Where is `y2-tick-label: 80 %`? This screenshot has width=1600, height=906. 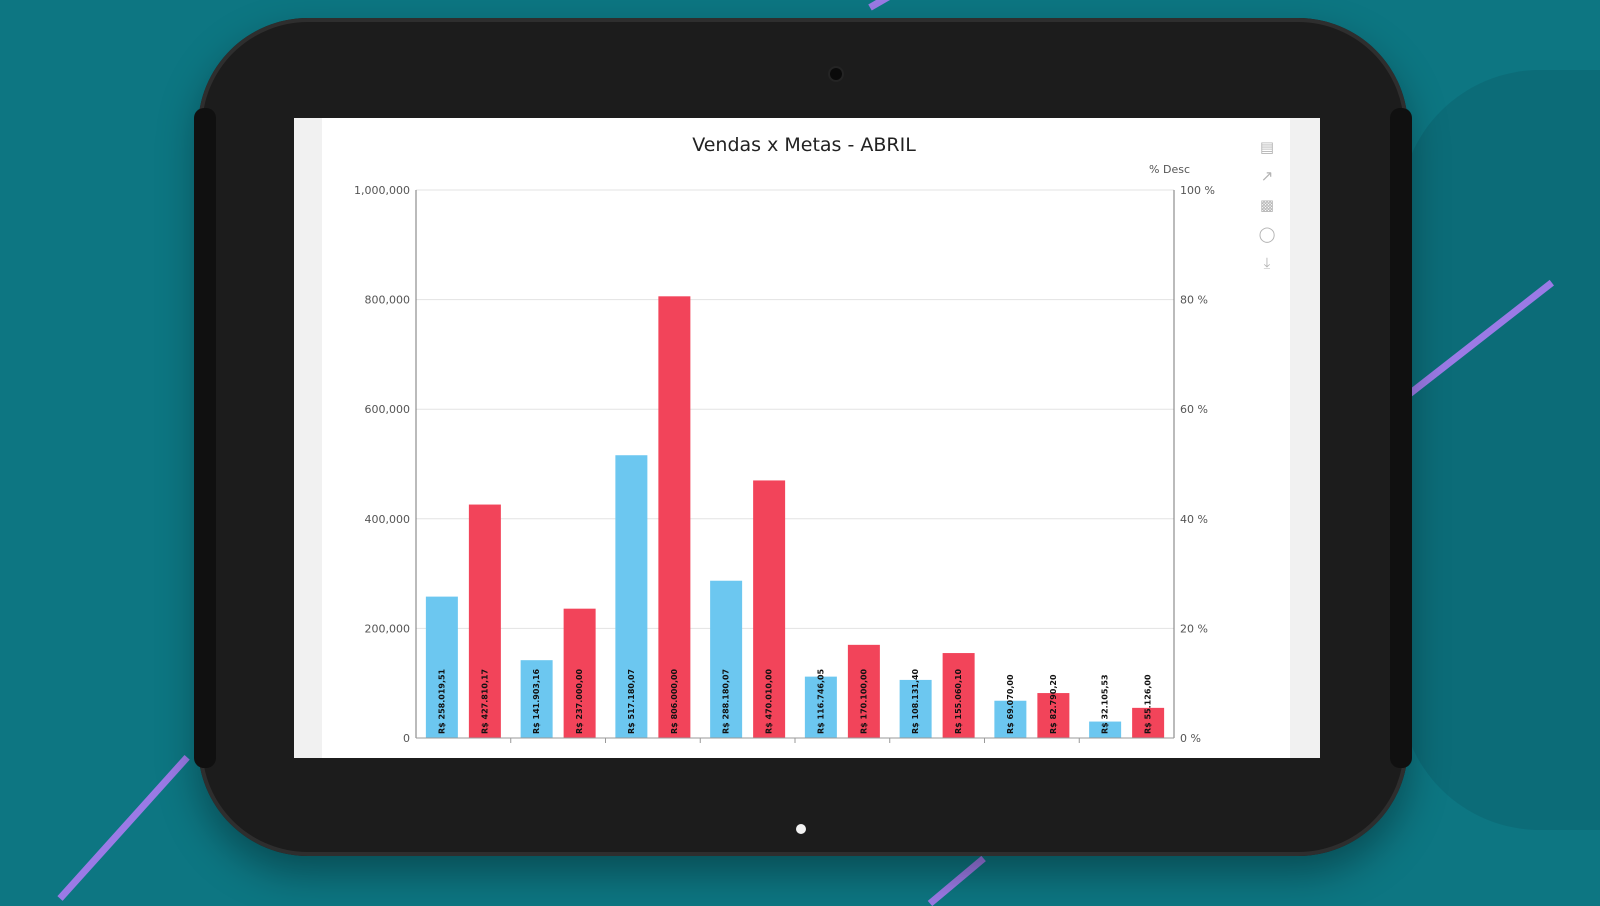
y2-tick-label: 80 % is located at coordinates (1194, 300).